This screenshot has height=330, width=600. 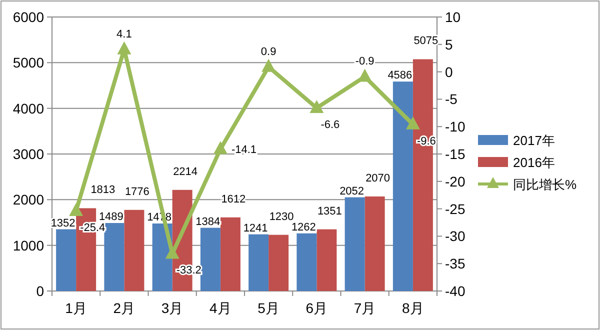 What do you see at coordinates (269, 308) in the screenshot?
I see `x-tick-label: 5月` at bounding box center [269, 308].